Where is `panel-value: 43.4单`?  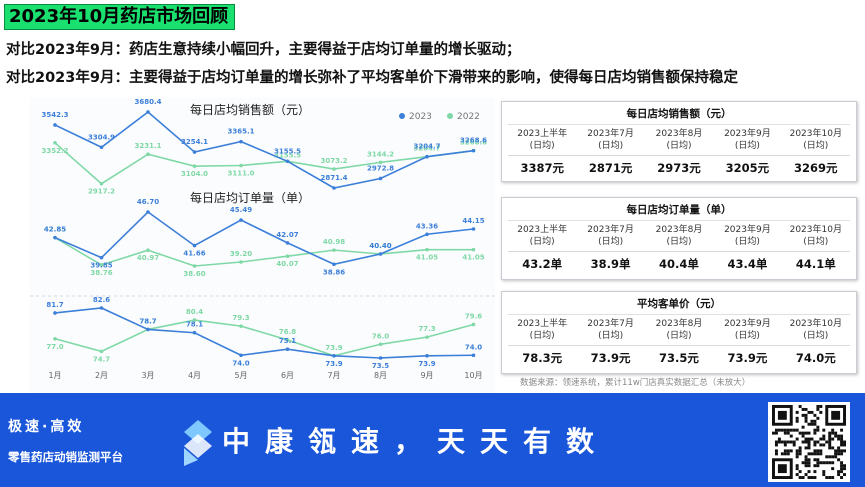
panel-value: 43.4单 is located at coordinates (747, 264).